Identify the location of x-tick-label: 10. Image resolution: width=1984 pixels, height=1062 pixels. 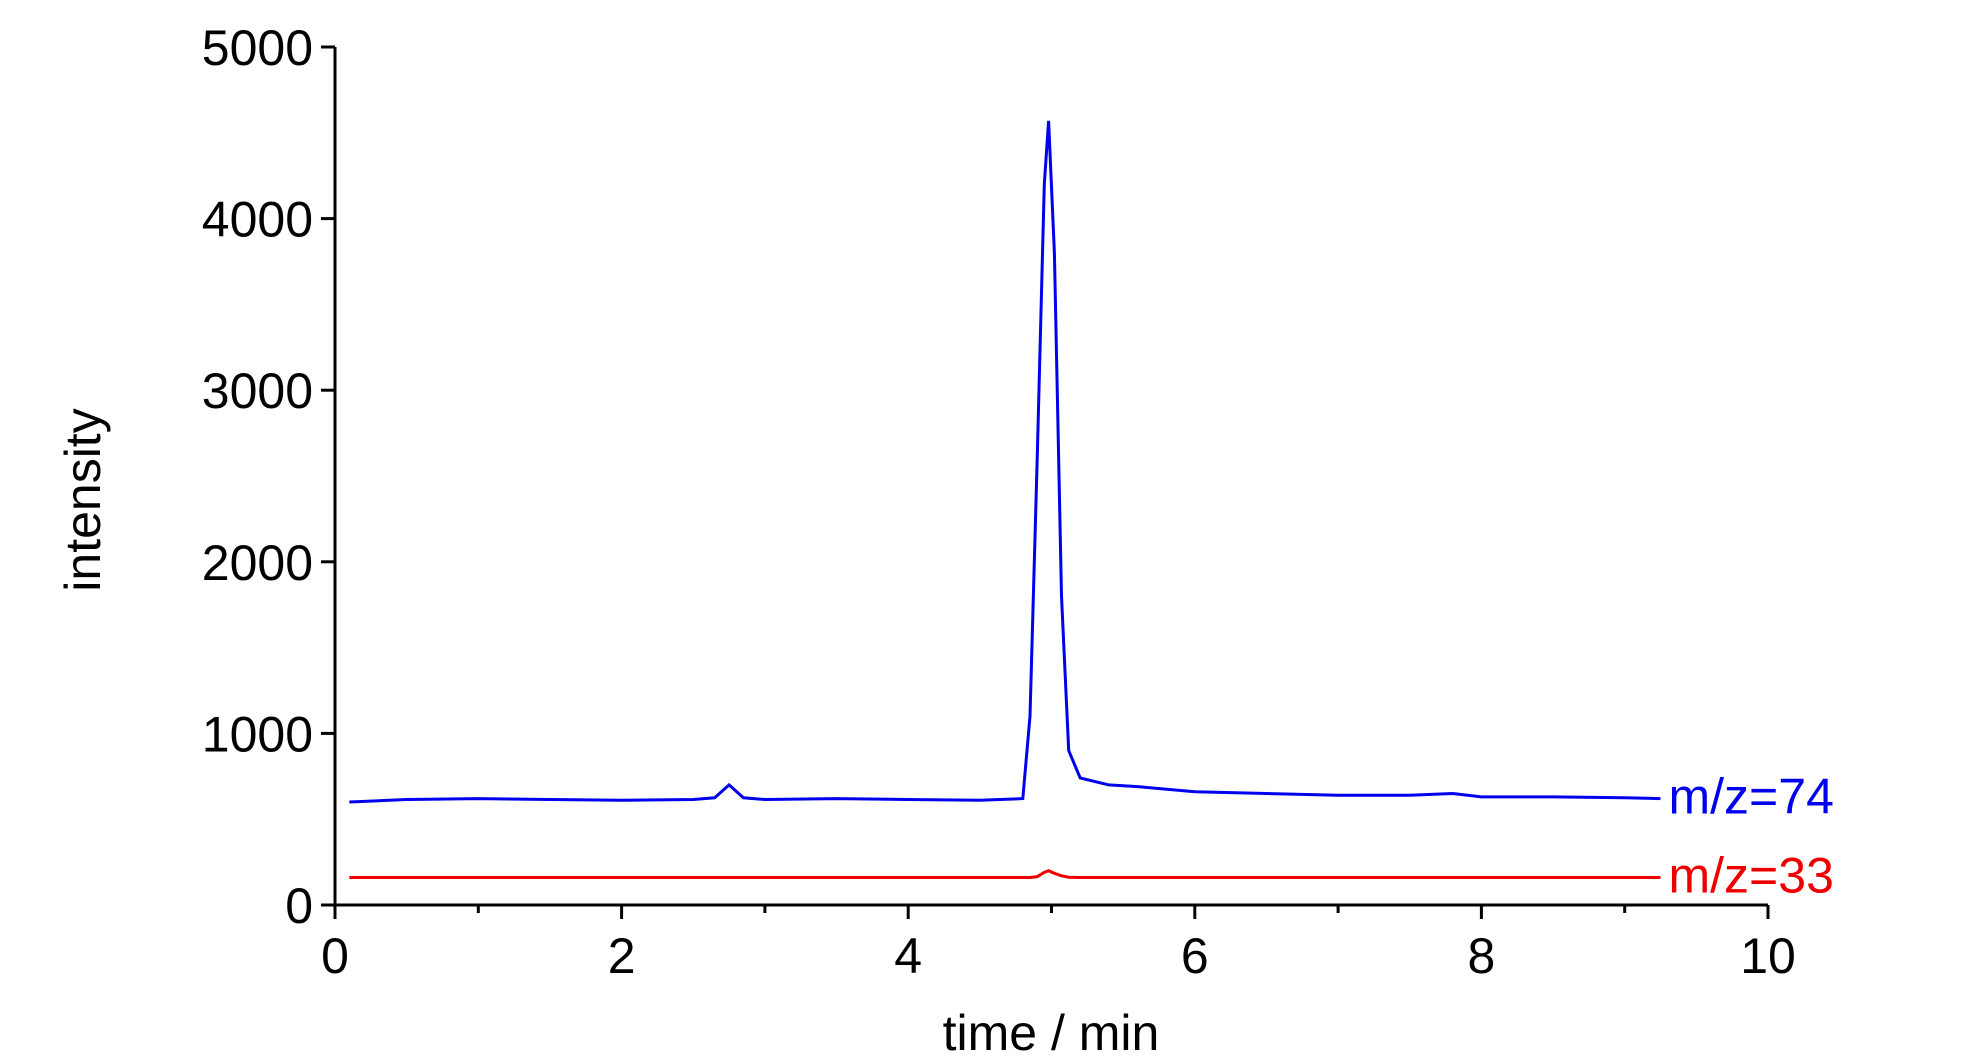
(1768, 956).